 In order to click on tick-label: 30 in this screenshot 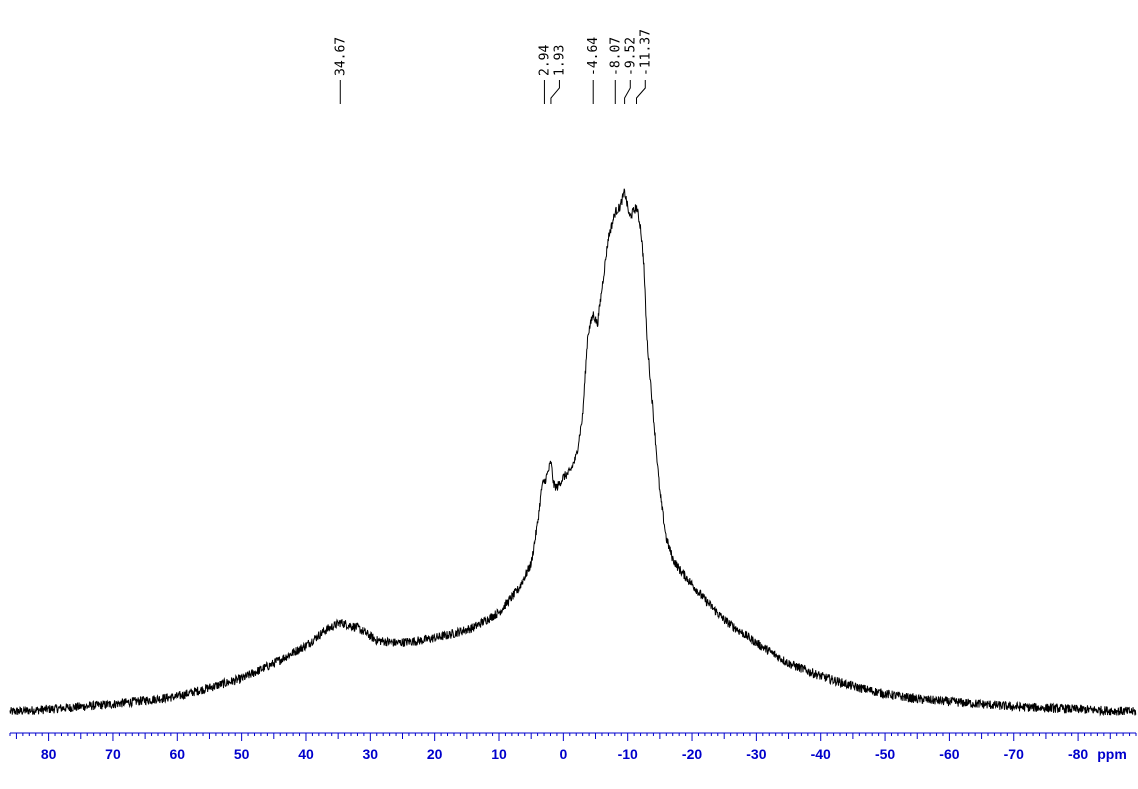, I will do `click(371, 754)`.